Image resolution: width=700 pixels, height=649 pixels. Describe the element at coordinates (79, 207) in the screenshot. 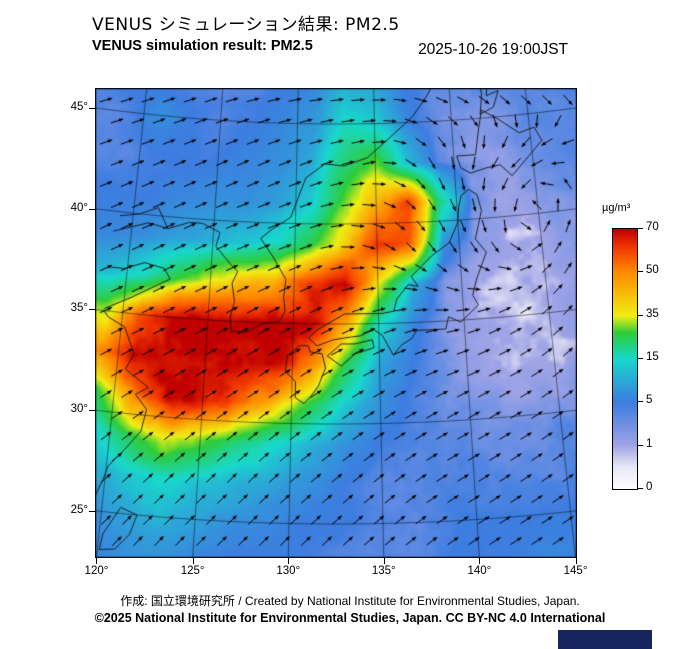

I see `lat-tick-label: 40°` at that location.